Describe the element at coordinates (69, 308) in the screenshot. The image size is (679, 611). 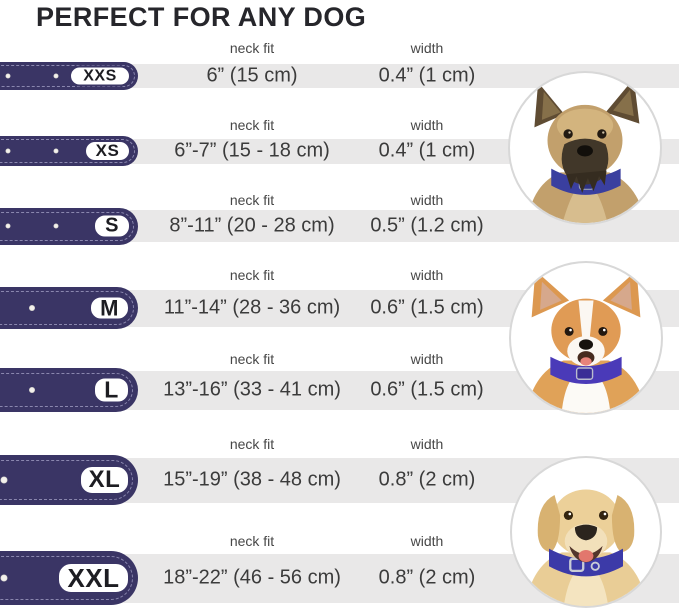
I see `collar-strap: M` at that location.